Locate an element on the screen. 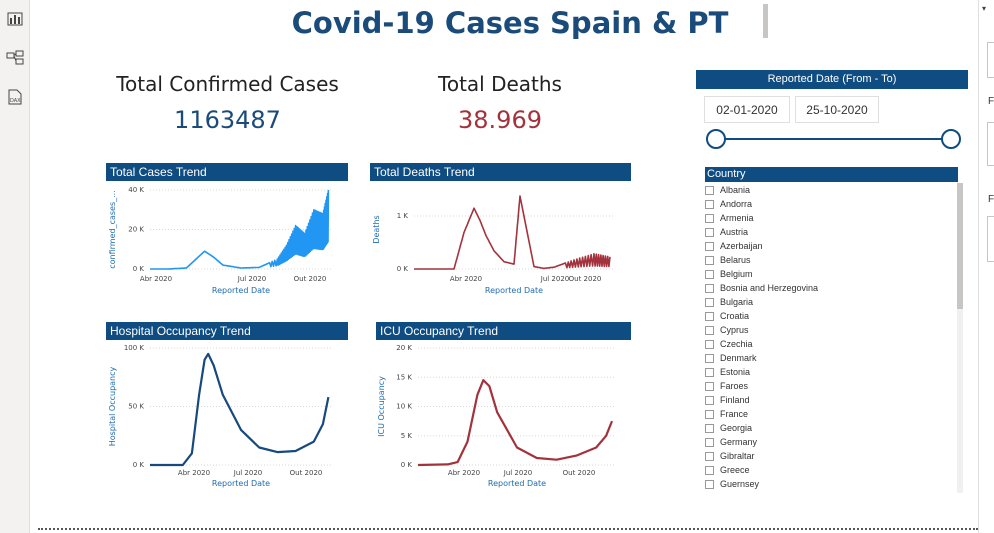  country-item: France is located at coordinates (830, 414).